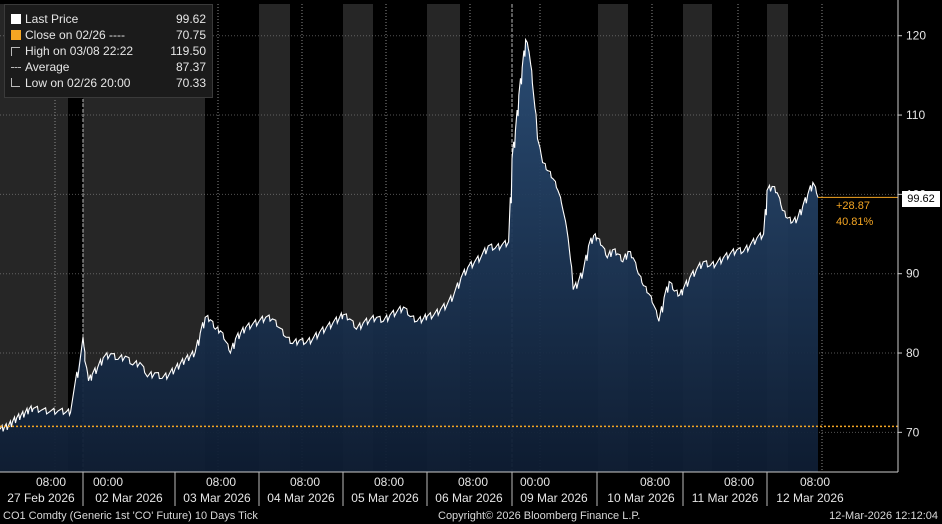 The image size is (942, 524). I want to click on last-price-swatch-icon, so click(16, 19).